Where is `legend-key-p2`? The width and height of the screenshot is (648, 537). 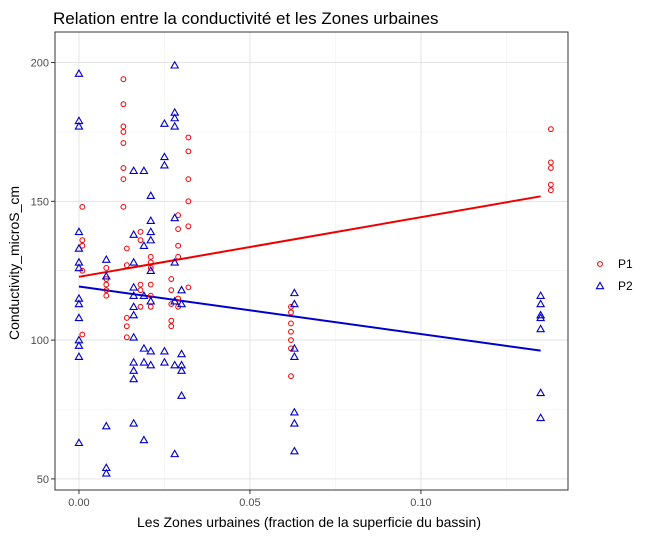
legend-key-p2 is located at coordinates (600, 285).